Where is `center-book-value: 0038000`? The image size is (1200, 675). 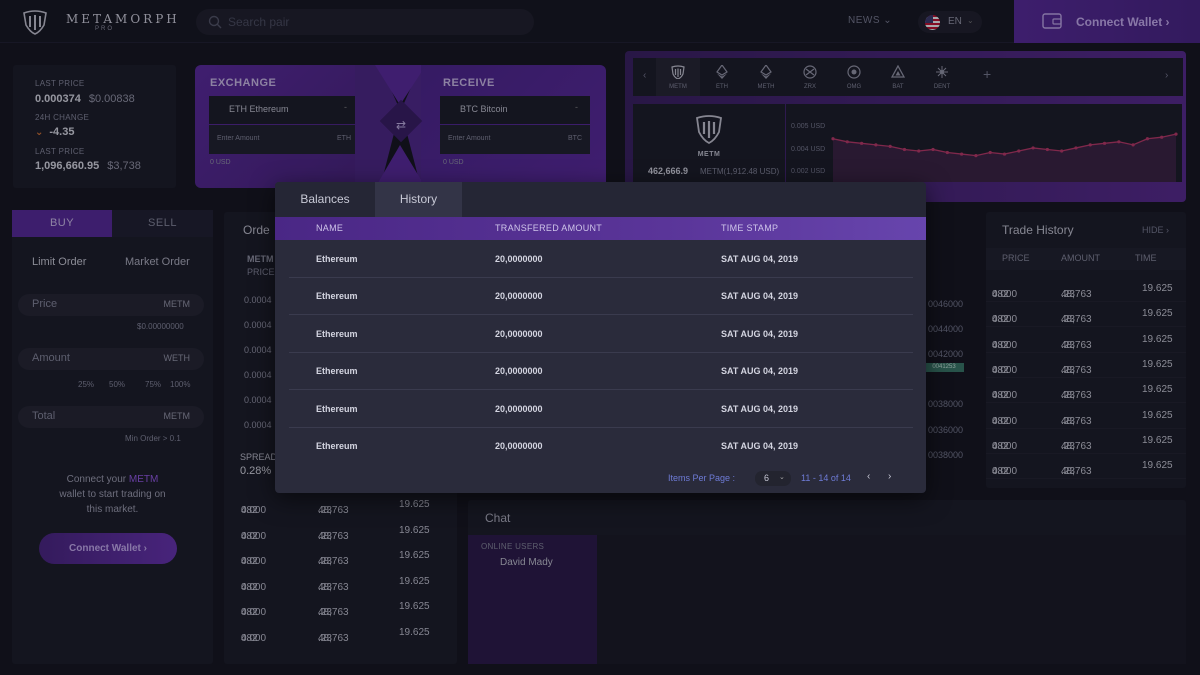
center-book-value: 0038000 is located at coordinates (946, 404).